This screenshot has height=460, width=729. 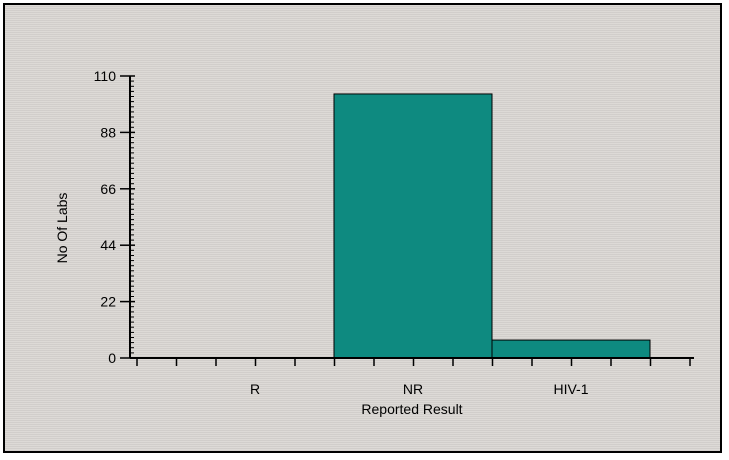 I want to click on x-minor-ticks, so click(x=413, y=362).